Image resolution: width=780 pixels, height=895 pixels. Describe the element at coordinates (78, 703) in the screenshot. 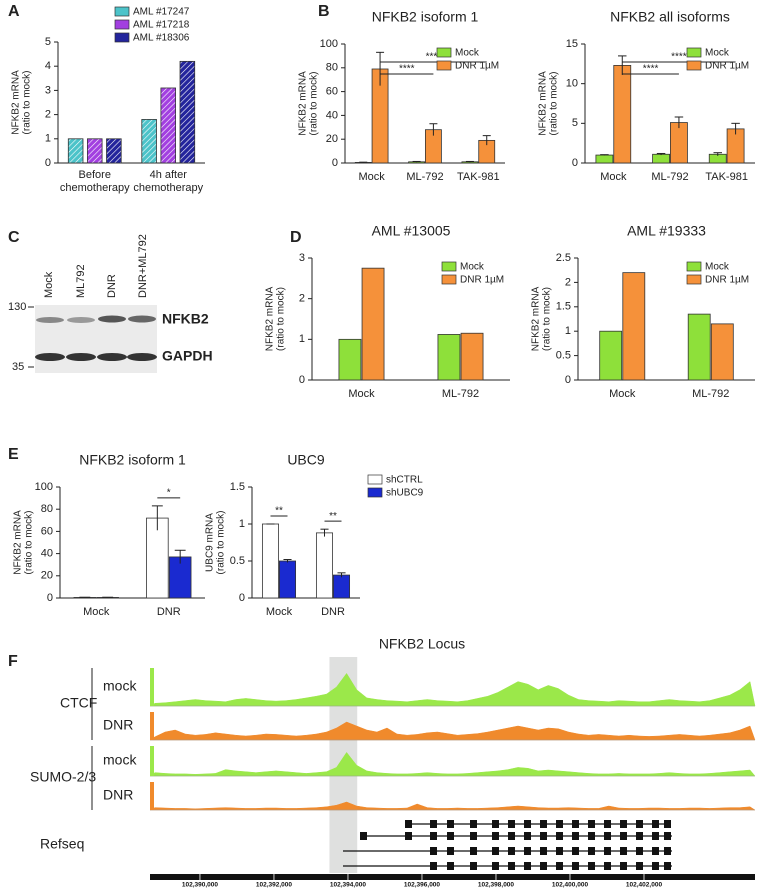

I see `group-label: CTCF` at that location.